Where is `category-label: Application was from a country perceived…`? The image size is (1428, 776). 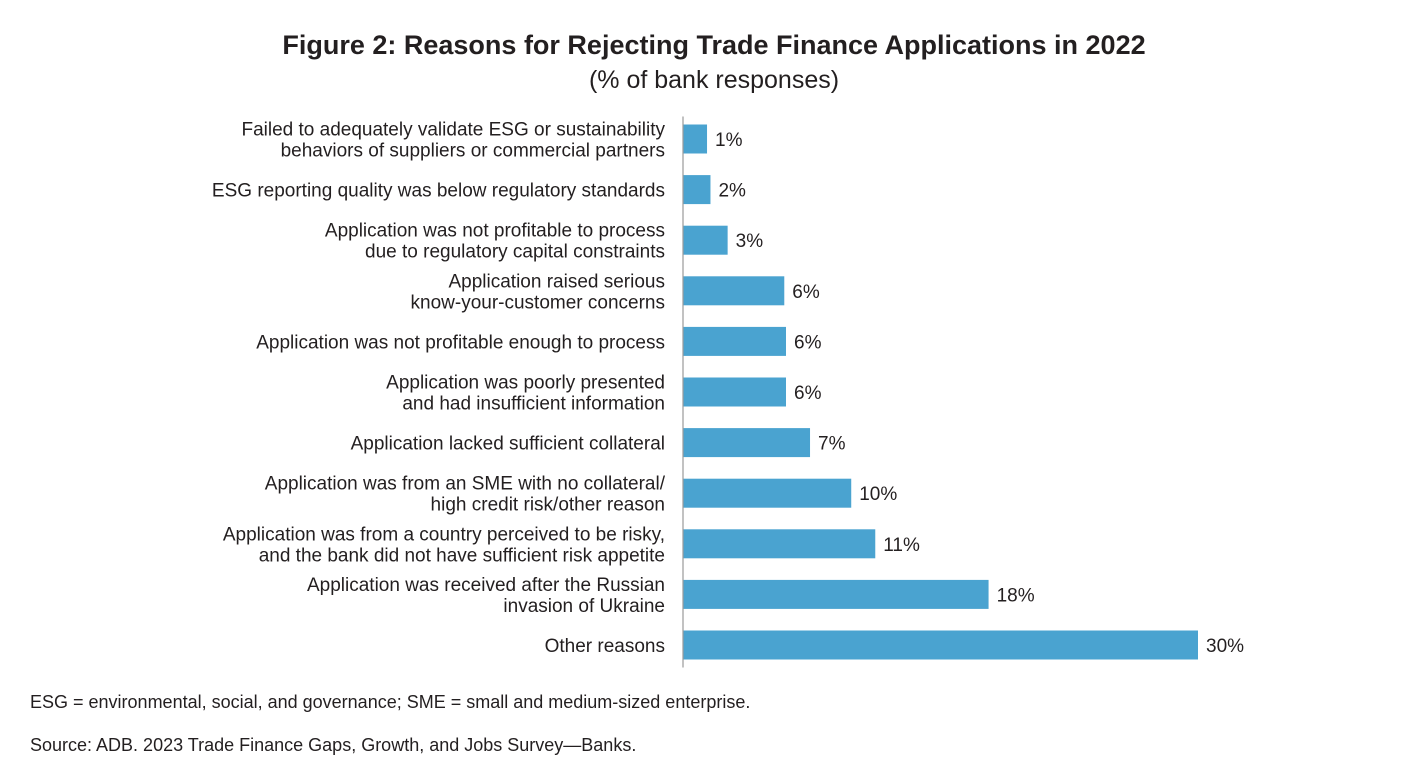
category-label: Application was from a country perceived… is located at coordinates (444, 534).